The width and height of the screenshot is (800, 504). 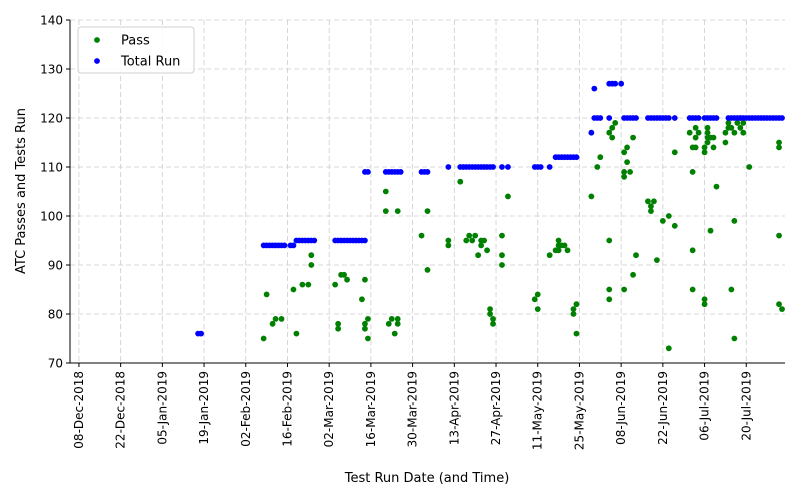 What do you see at coordinates (51, 70) in the screenshot?
I see `y-tick-label: 130` at bounding box center [51, 70].